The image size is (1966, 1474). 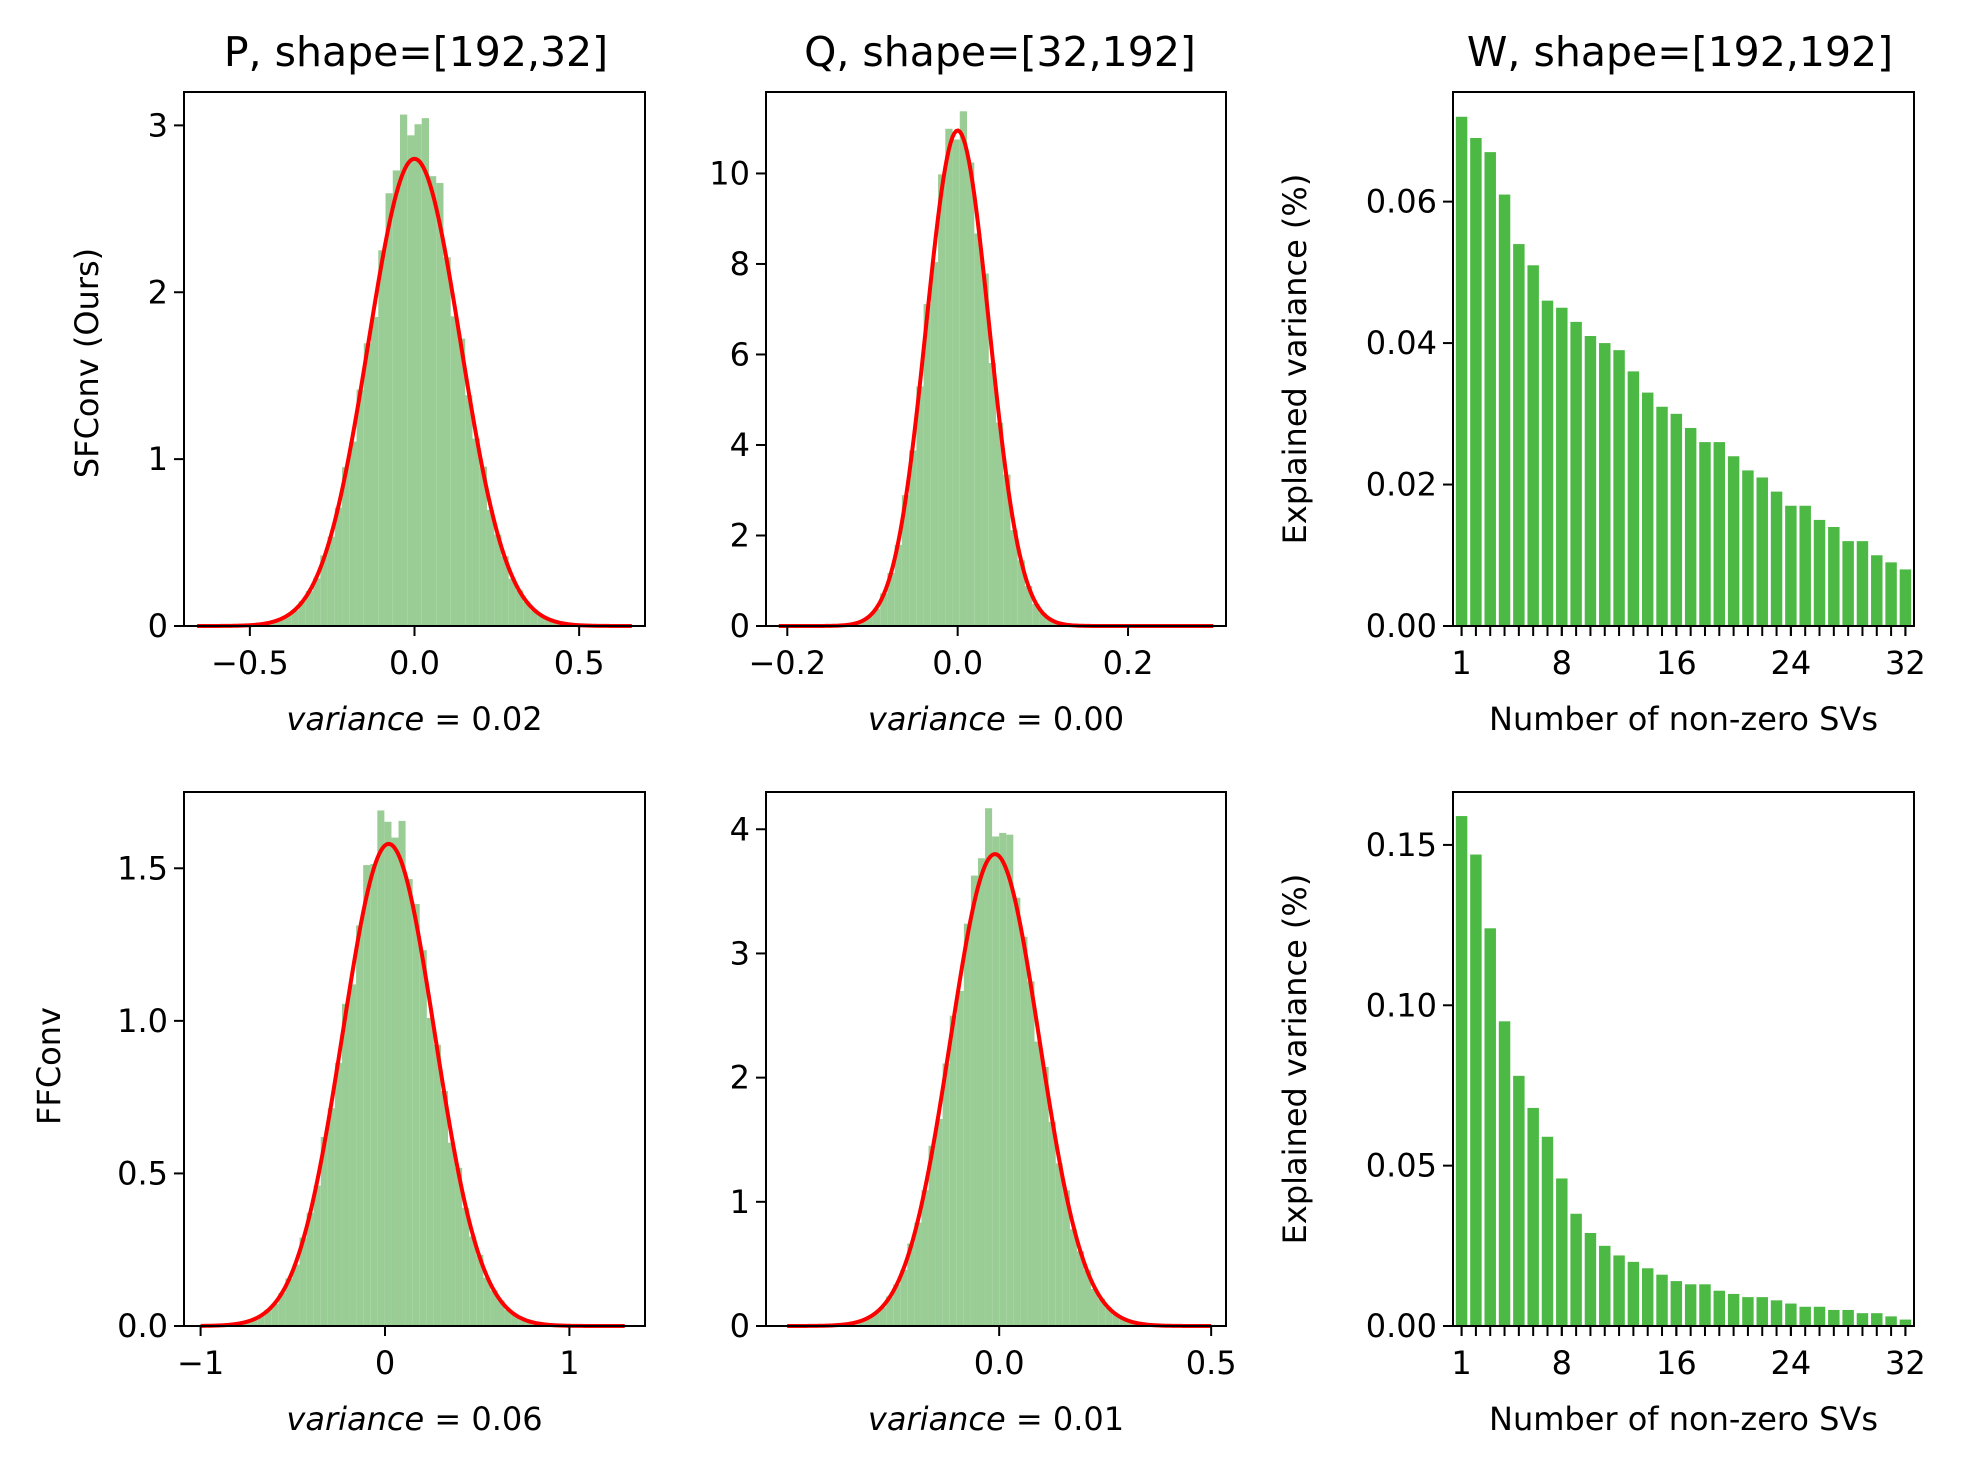 What do you see at coordinates (414, 1419) in the screenshot?
I see `x-axis-label: variance = 0.06` at bounding box center [414, 1419].